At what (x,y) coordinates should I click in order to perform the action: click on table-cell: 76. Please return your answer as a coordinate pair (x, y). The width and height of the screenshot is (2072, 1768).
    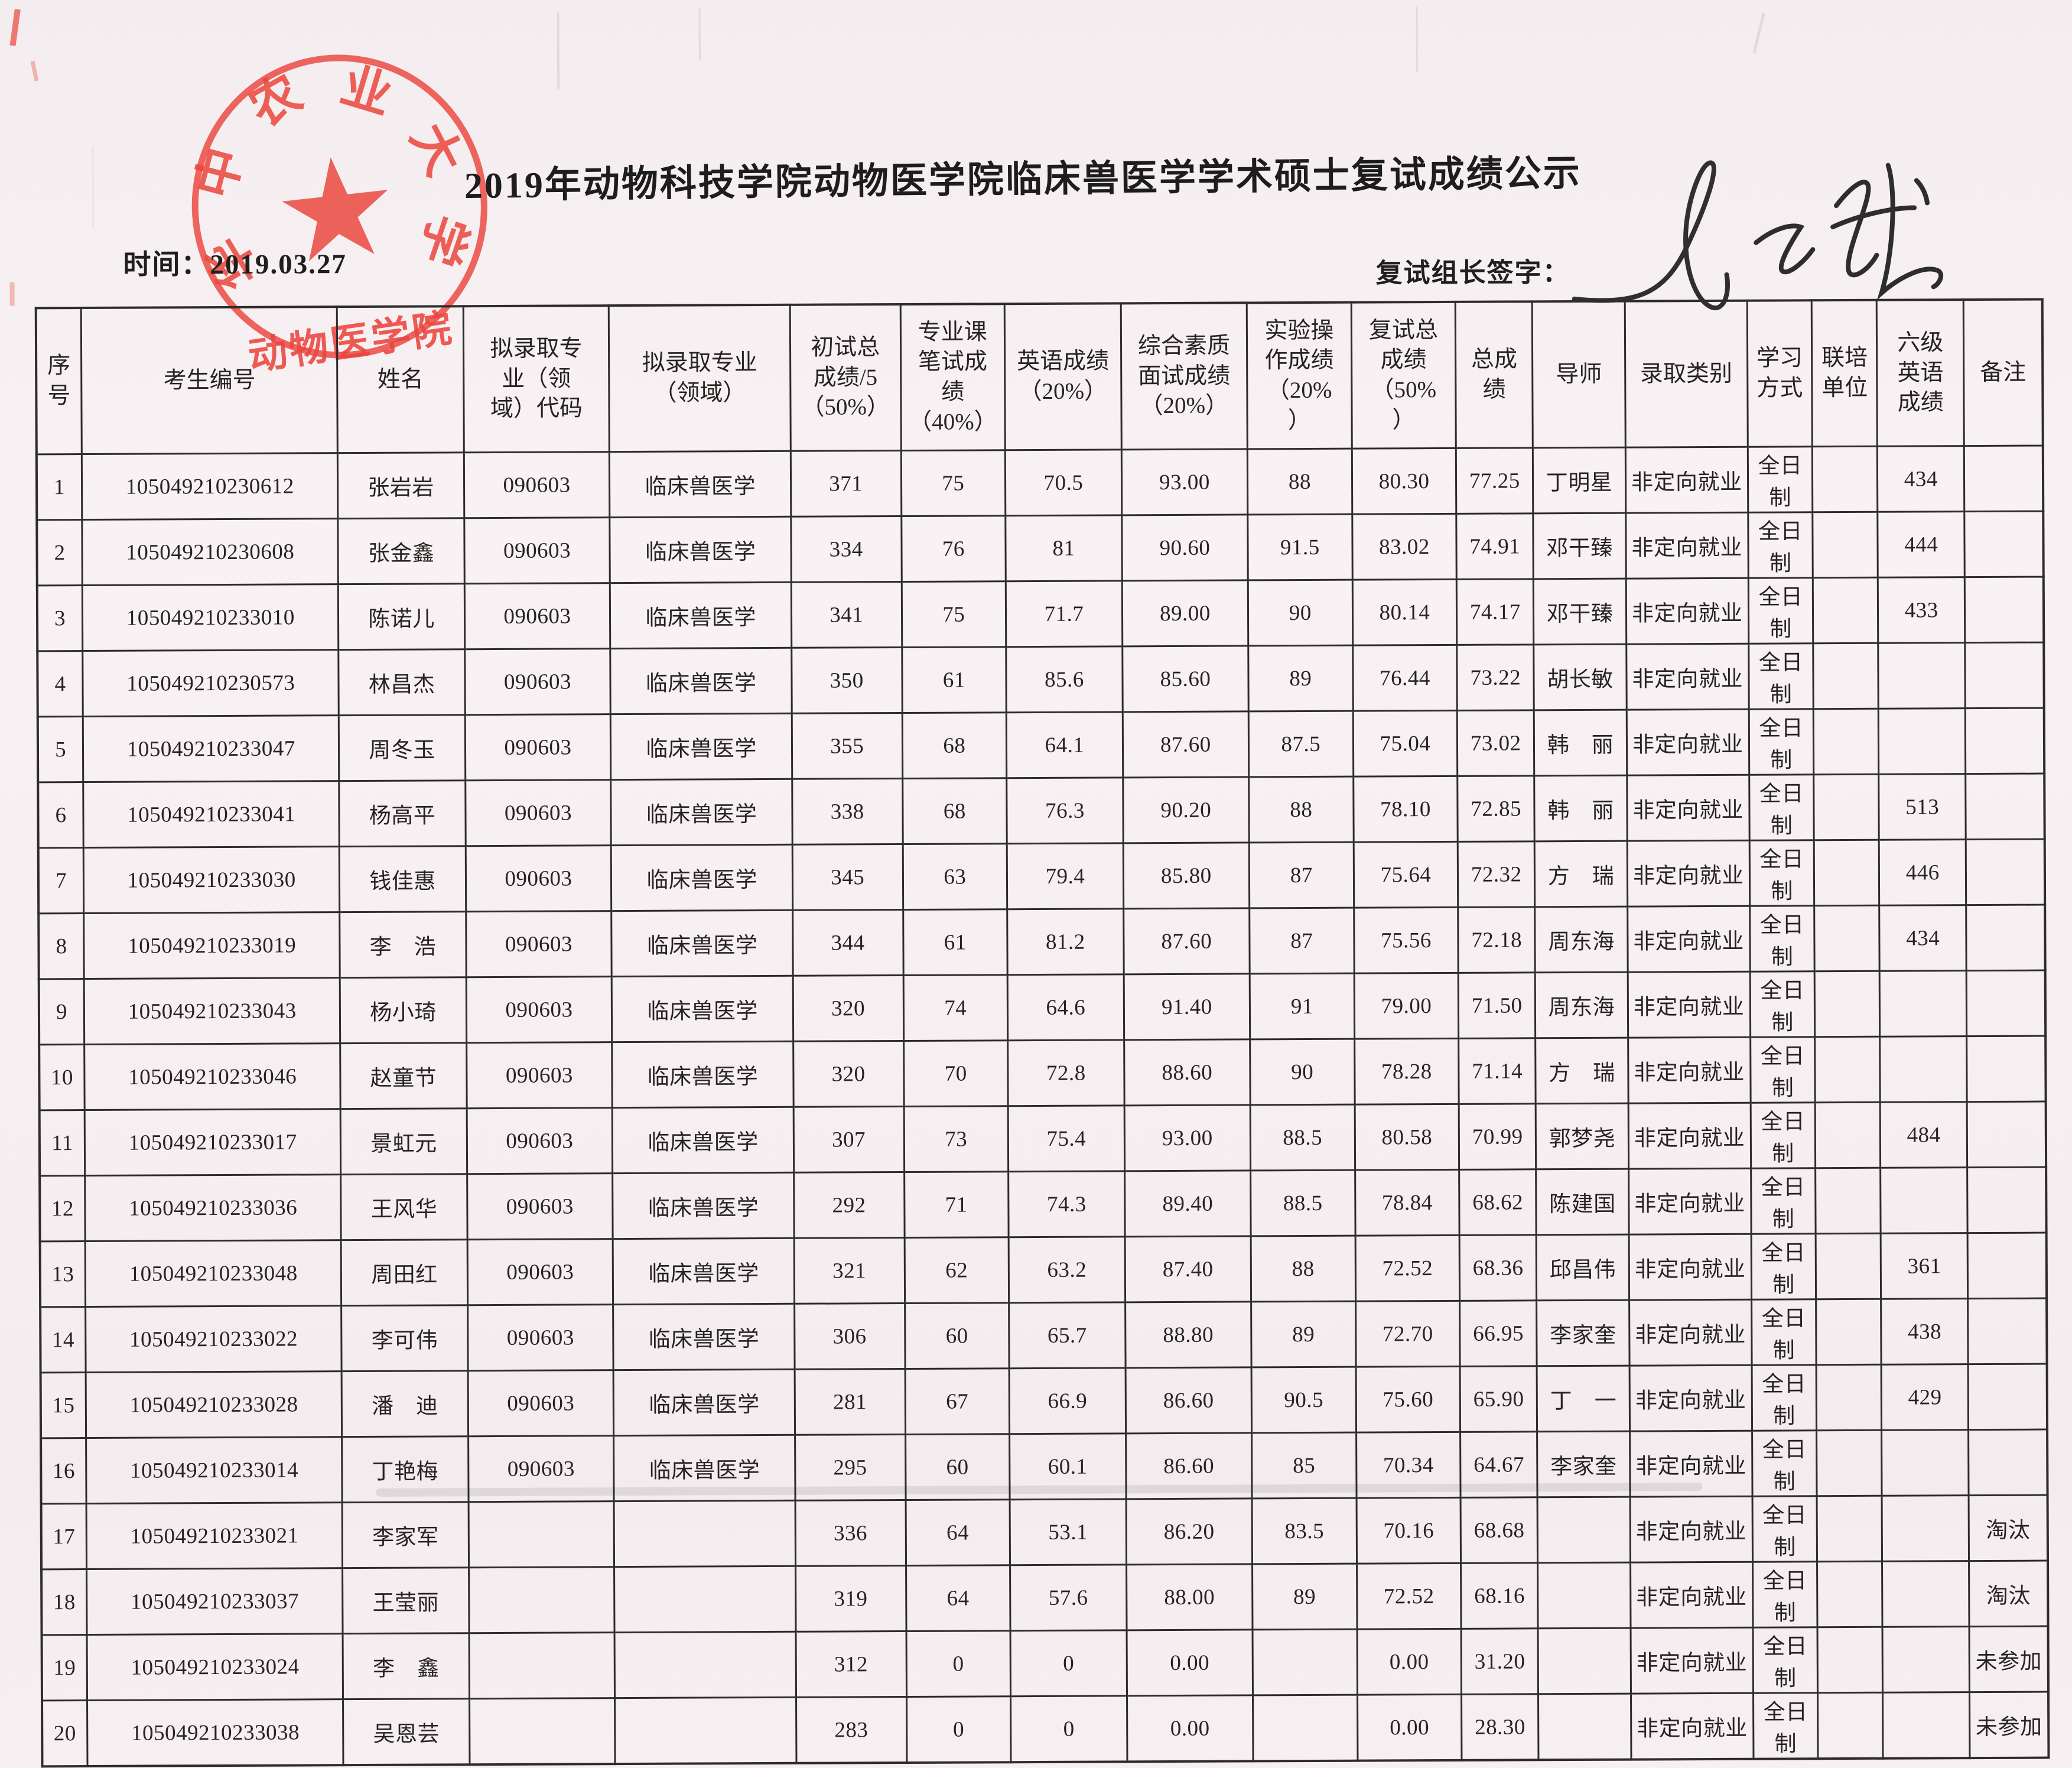
    Looking at the image, I should click on (953, 548).